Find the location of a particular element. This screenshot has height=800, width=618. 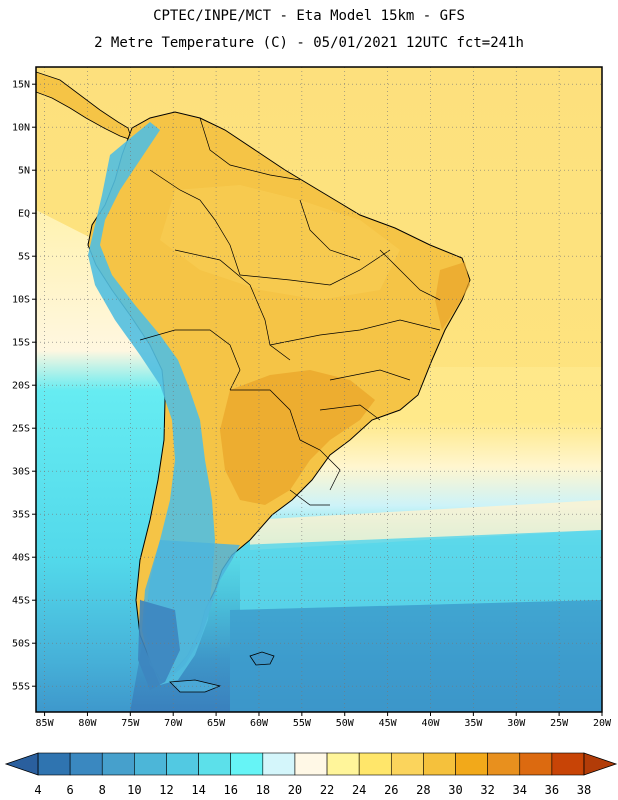

lon-tick-label: 40W is located at coordinates (430, 723).